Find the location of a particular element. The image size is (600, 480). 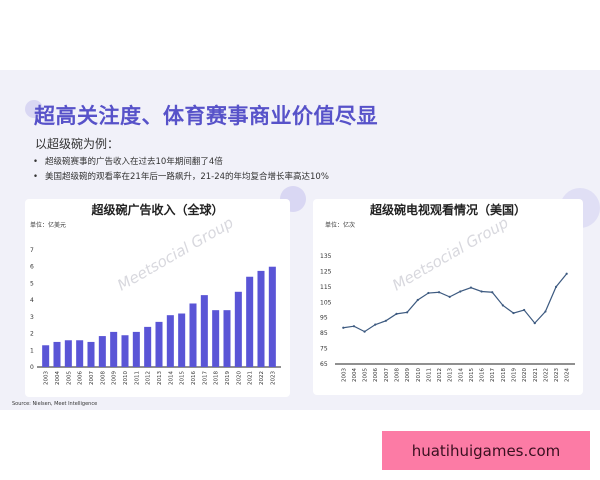

bullet-item: • 超级碗赛事的广告收入在过去10年期间翻了4倍 is located at coordinates (128, 162).